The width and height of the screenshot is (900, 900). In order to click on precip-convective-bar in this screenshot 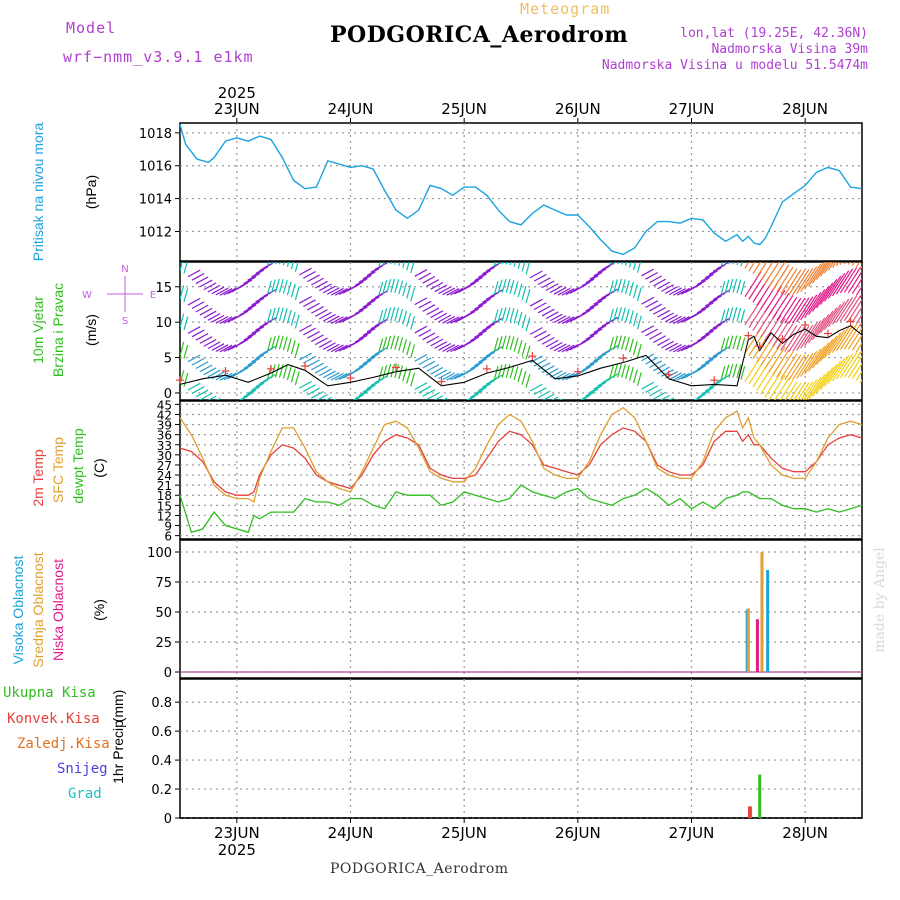, I will do `click(749, 812)`.